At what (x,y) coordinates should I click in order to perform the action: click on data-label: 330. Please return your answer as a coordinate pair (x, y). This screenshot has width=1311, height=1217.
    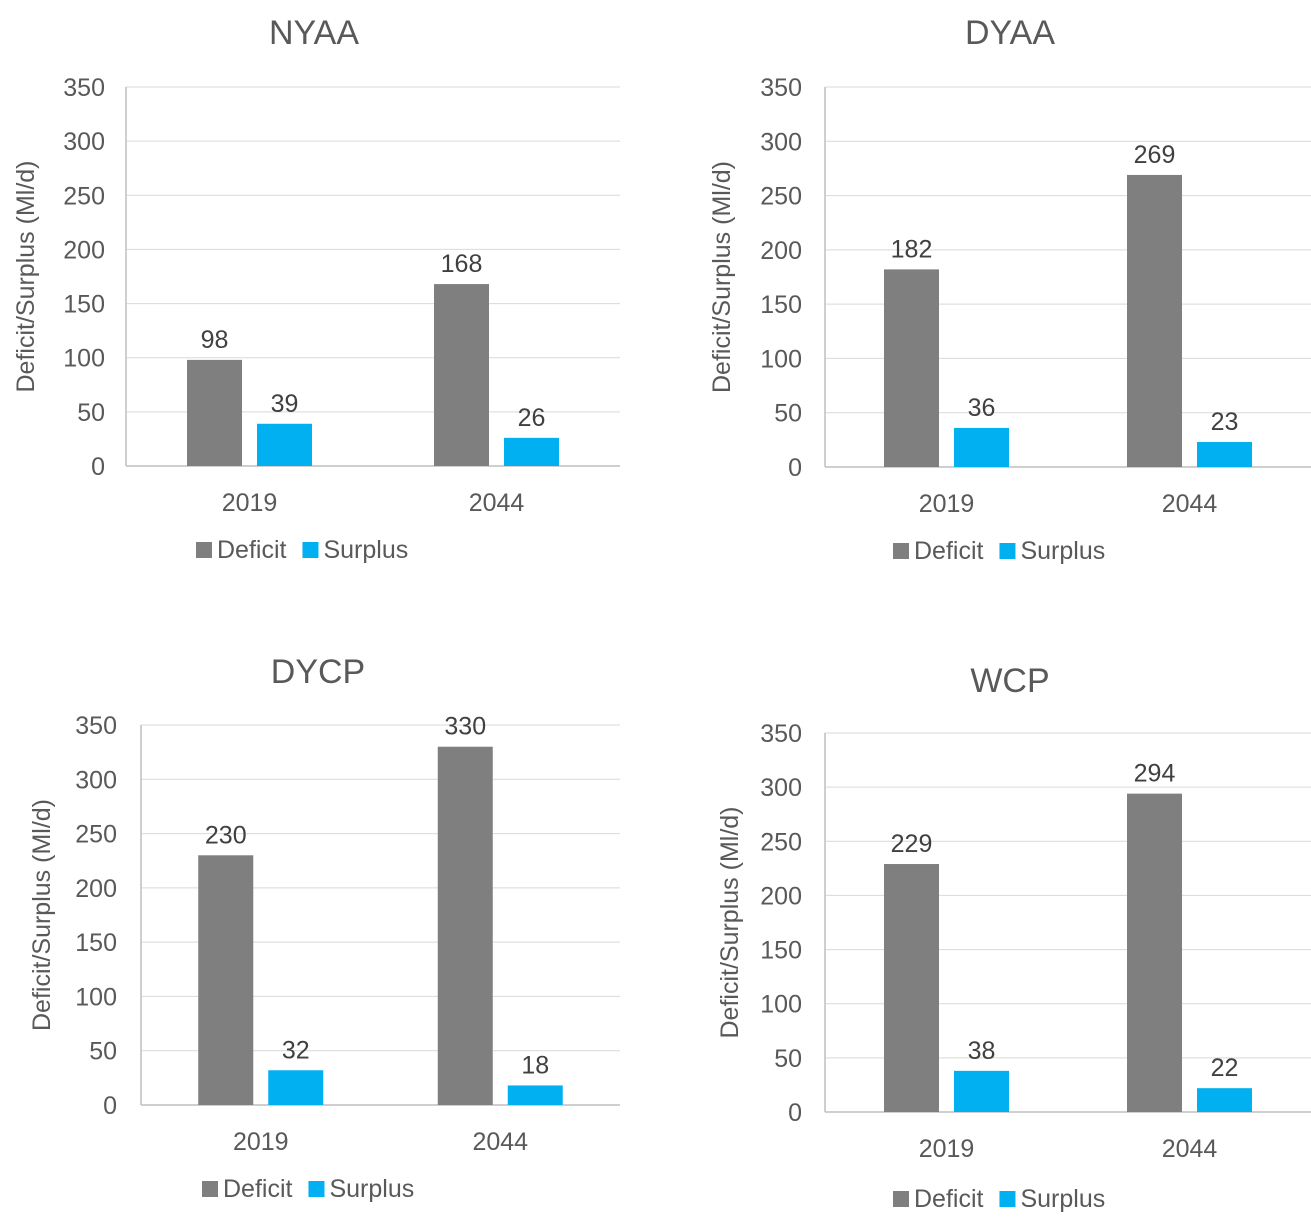
    Looking at the image, I should click on (465, 727).